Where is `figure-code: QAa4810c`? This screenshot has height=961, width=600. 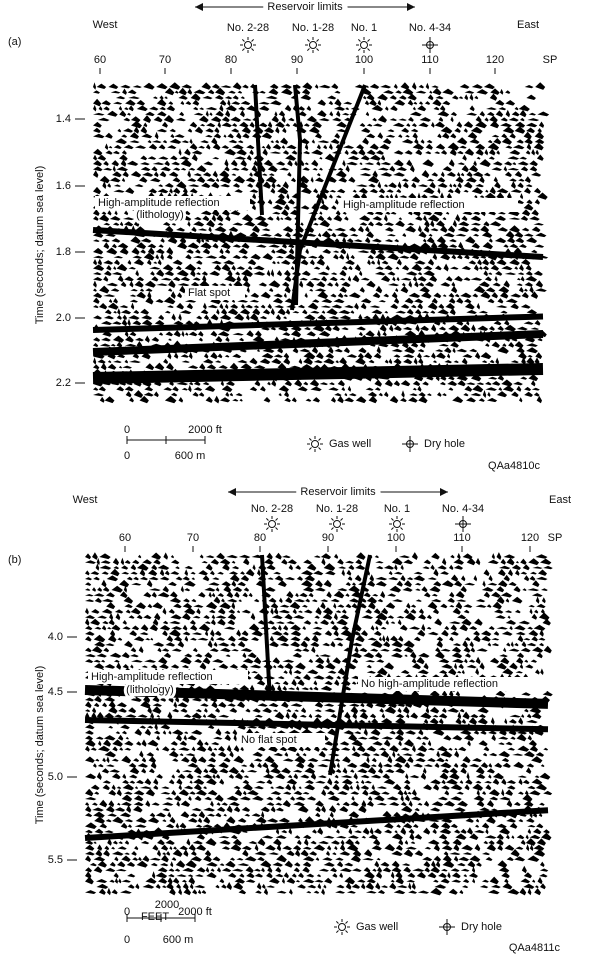 figure-code: QAa4810c is located at coordinates (514, 466).